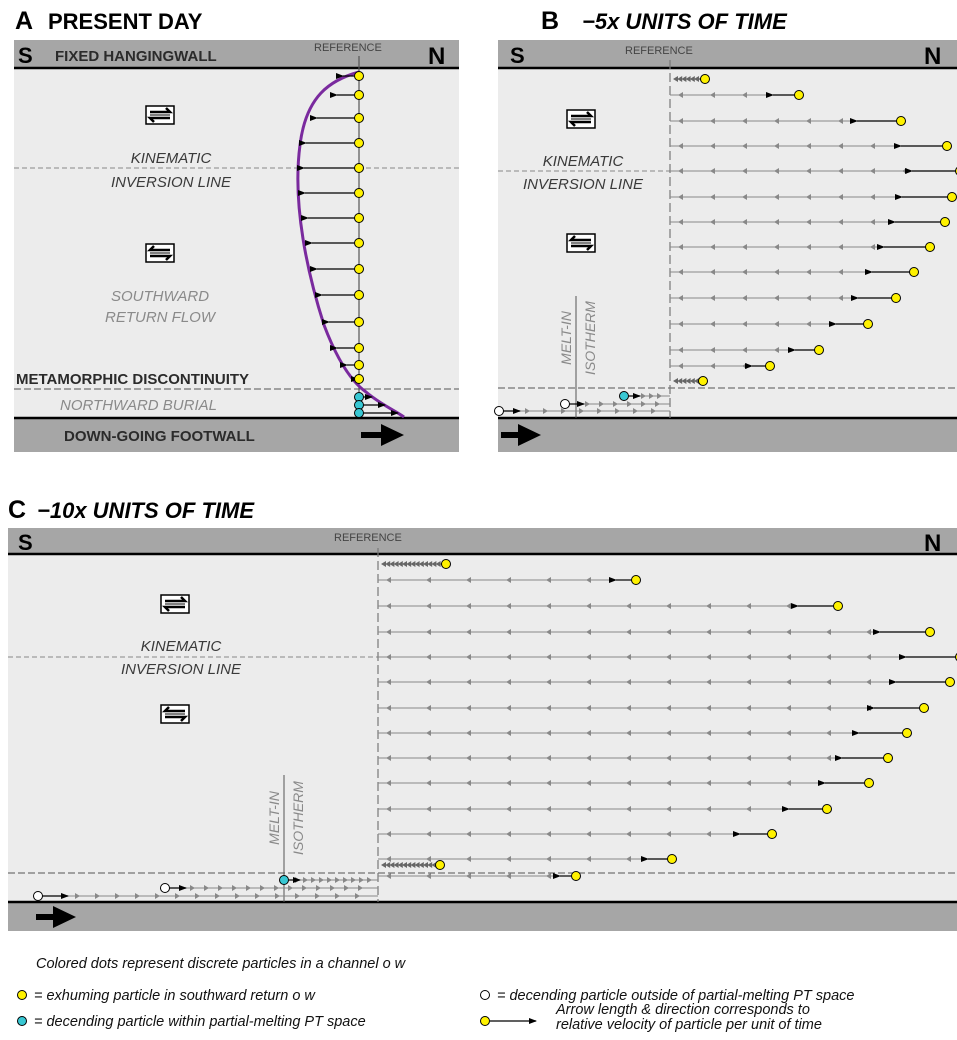 The width and height of the screenshot is (957, 1040). Describe the element at coordinates (161, 317) in the screenshot. I see `panel-a-return-flow-2: RETURN FLOW` at that location.